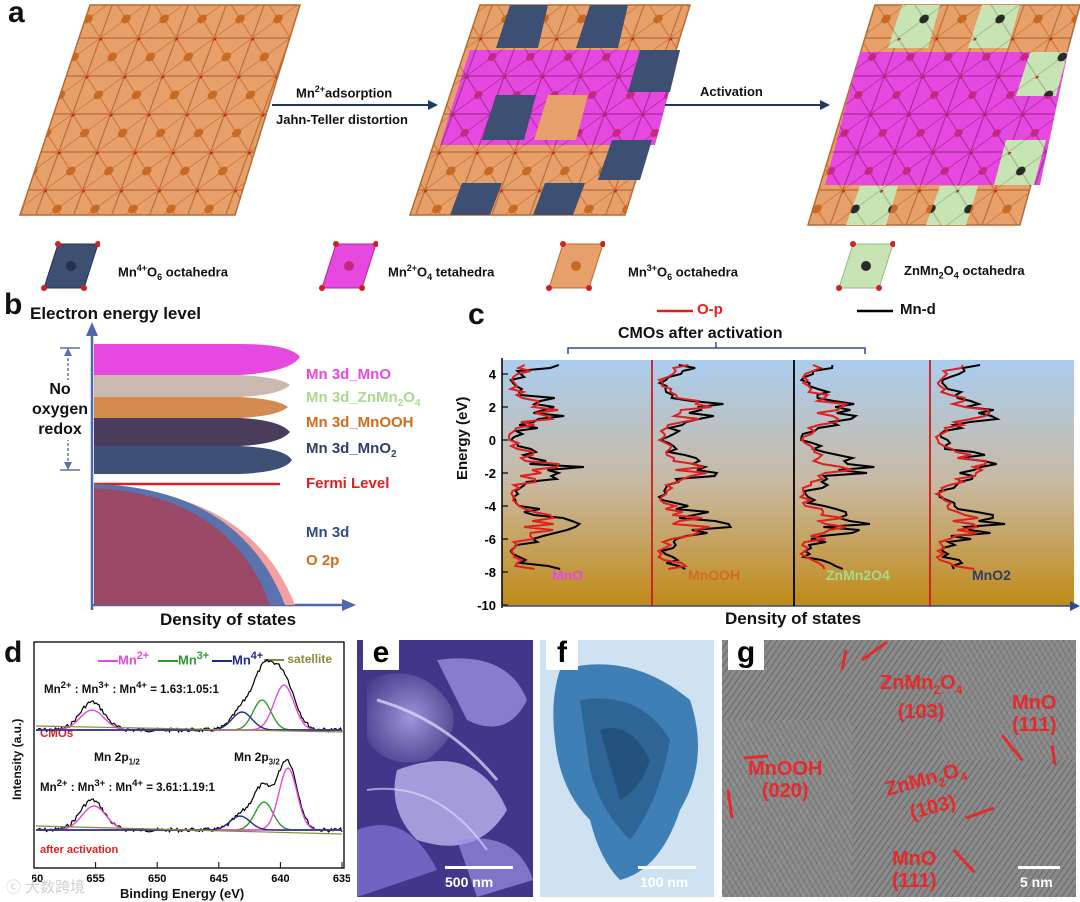  I want to click on d-xtick-label: 640, so click(280, 879).